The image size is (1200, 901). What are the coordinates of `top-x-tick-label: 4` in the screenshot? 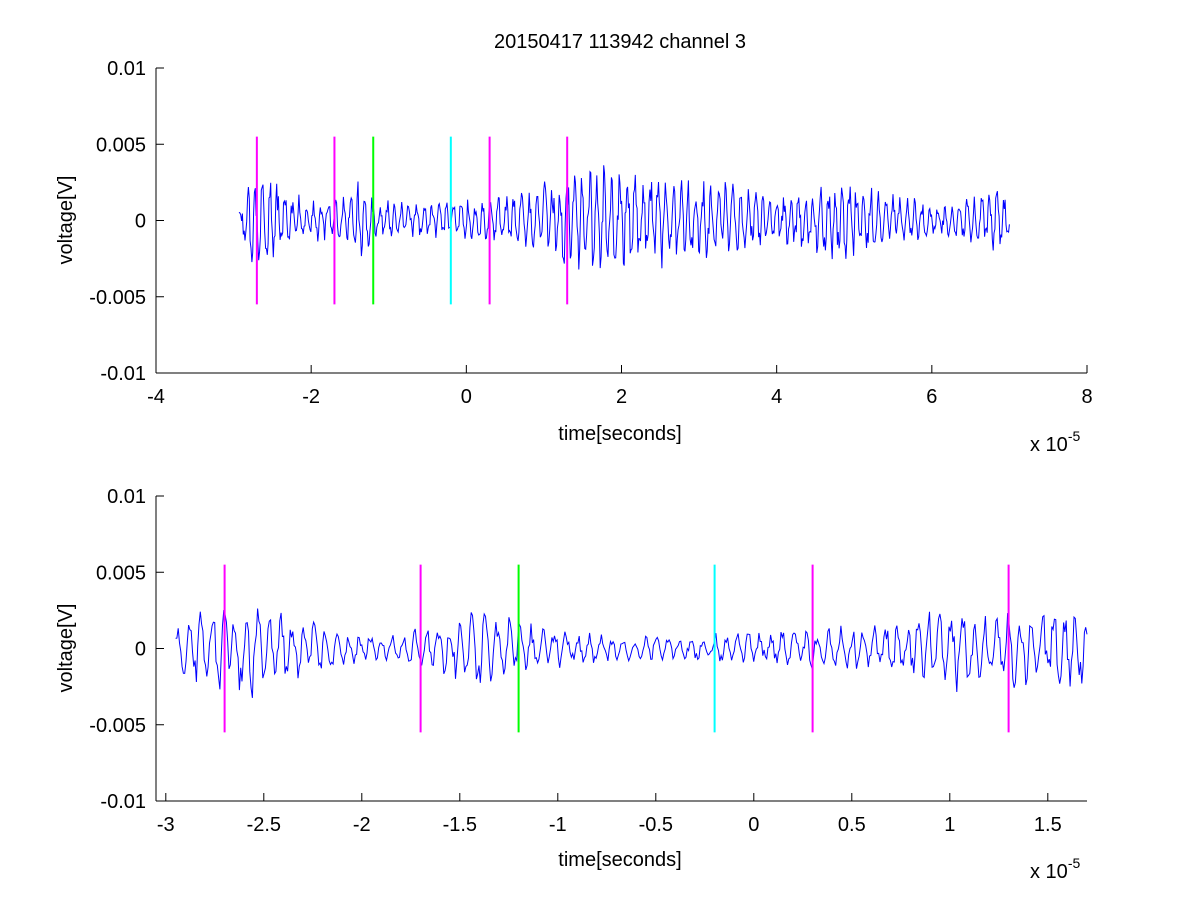 It's located at (776, 397).